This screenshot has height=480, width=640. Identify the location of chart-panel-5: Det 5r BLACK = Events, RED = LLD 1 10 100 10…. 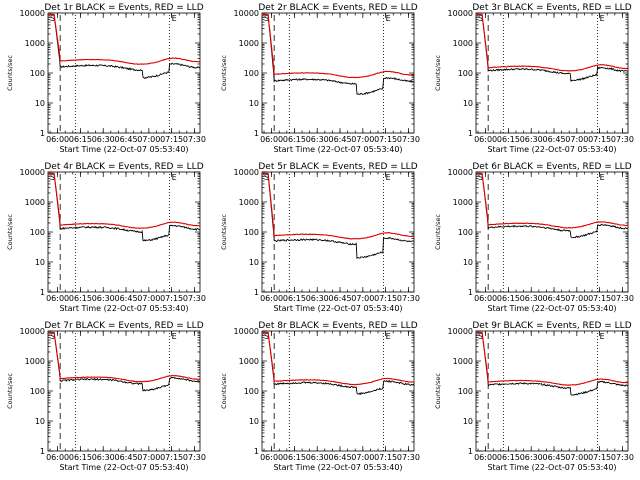
(320, 237).